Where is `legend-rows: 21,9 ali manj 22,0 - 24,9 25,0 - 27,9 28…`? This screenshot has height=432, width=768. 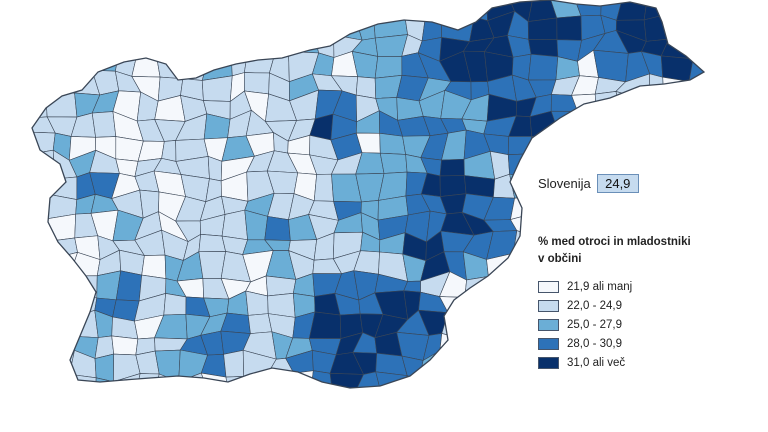 legend-rows: 21,9 ali manj 22,0 - 24,9 25,0 - 27,9 28… is located at coordinates (638, 324).